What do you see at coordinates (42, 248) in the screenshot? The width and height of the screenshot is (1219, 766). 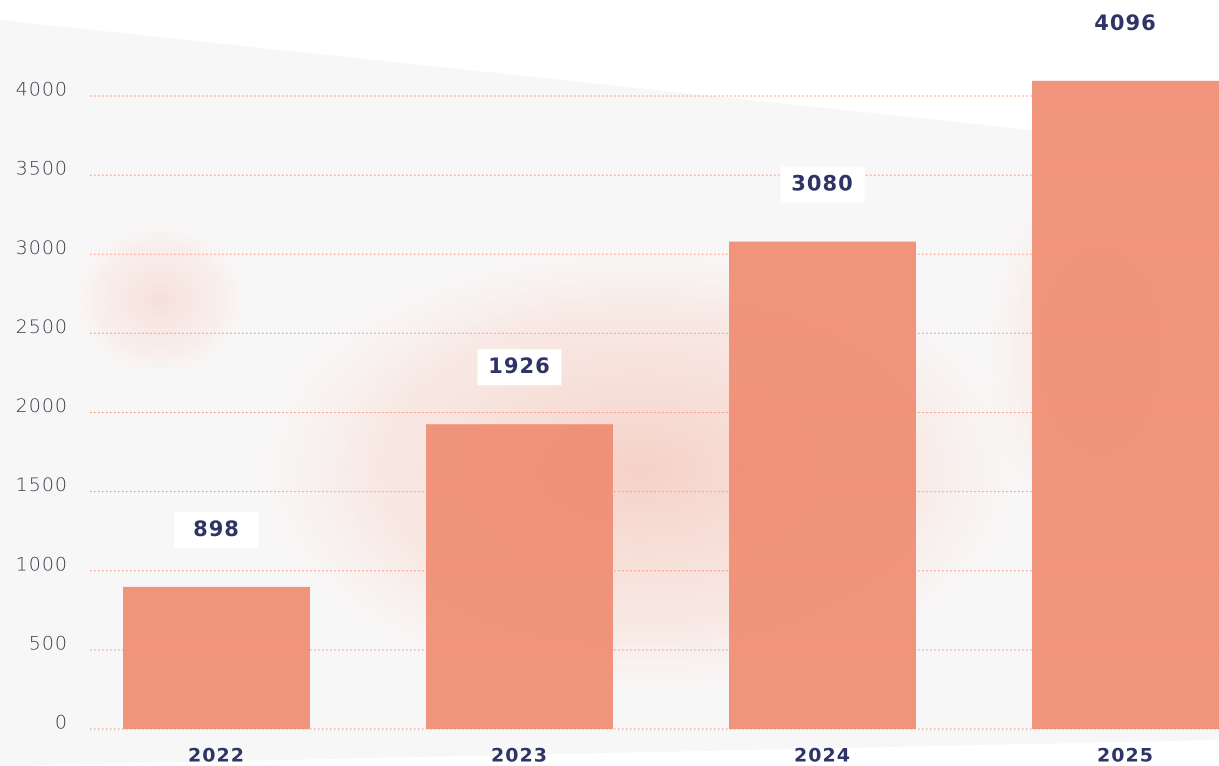 I see `y-tick-label: 3000` at bounding box center [42, 248].